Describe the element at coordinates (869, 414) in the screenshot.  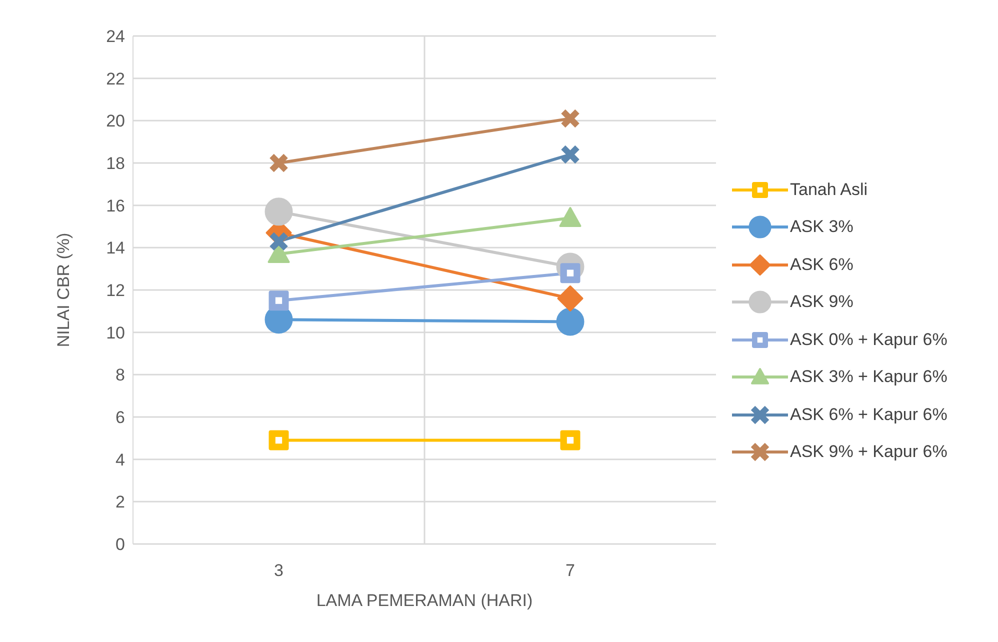
I see `legend-label: ASK 6% + Kapur 6%` at that location.